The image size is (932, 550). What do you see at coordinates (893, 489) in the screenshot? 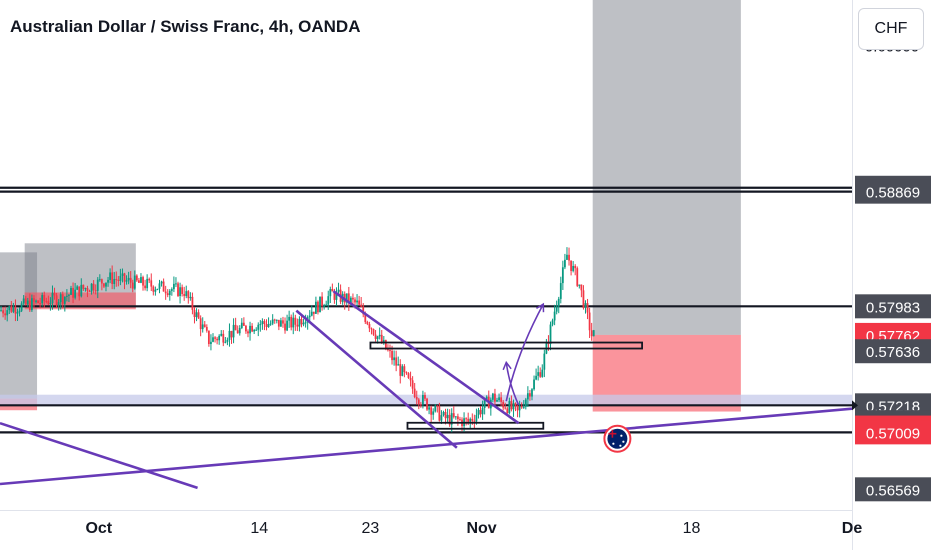
I see `price-label-0-56569: 0.56569` at bounding box center [893, 489].